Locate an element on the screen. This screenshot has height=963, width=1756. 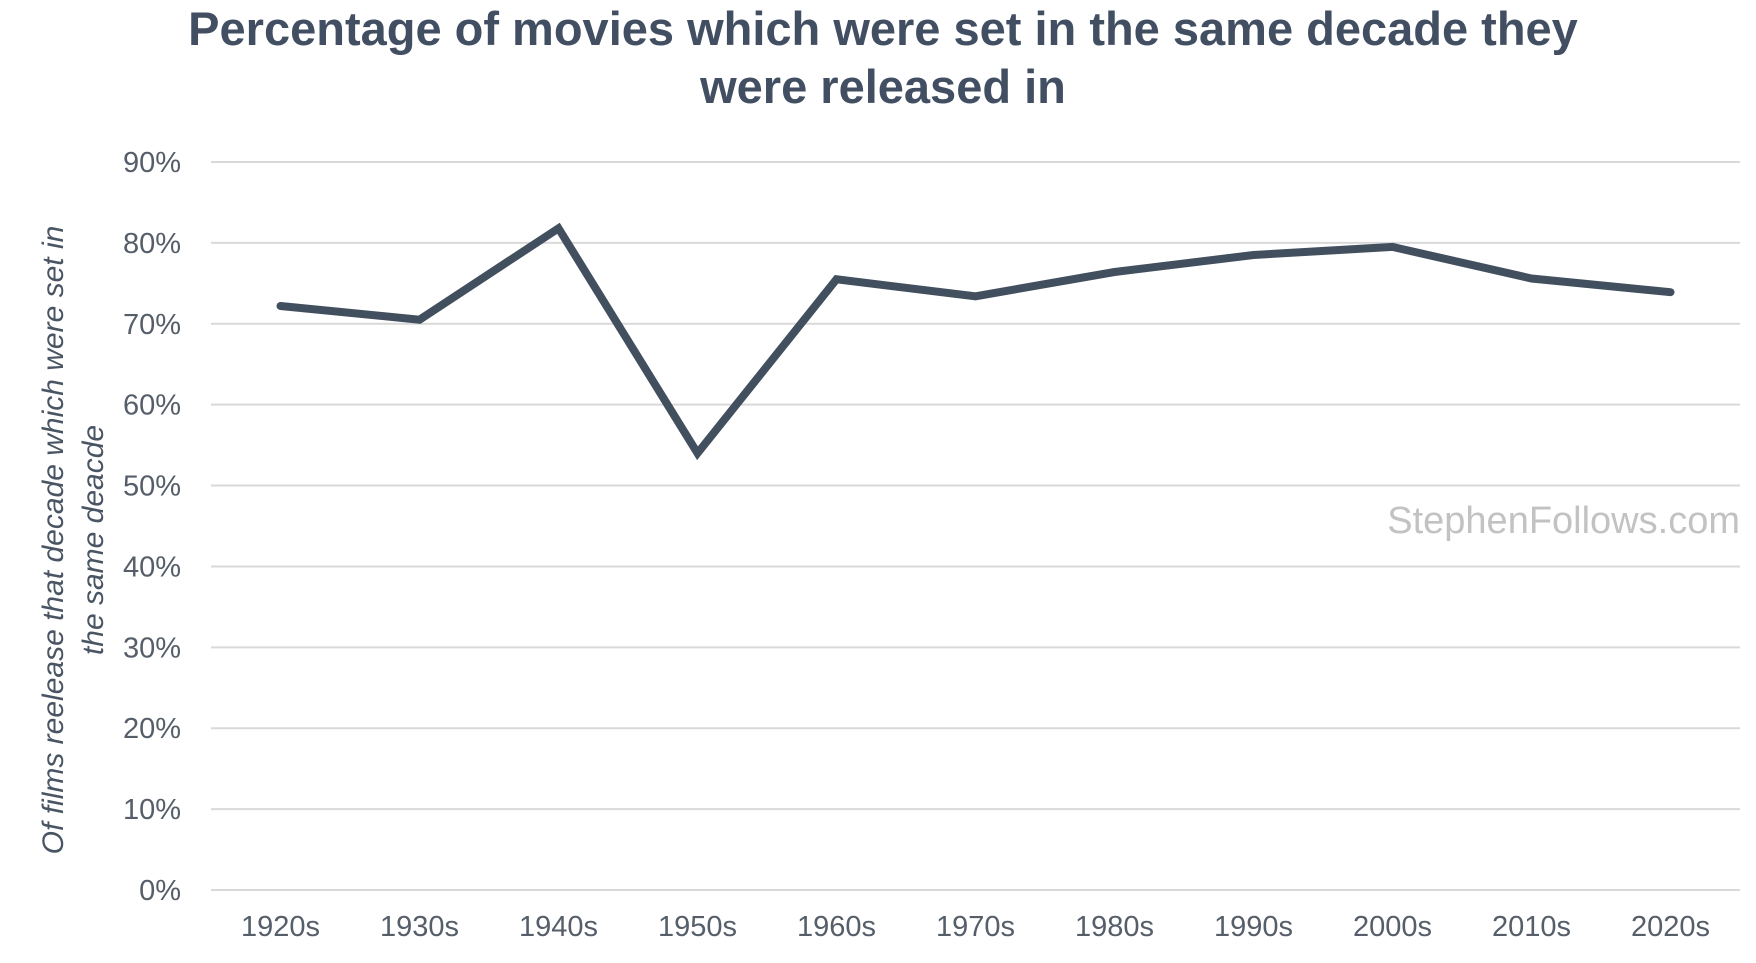
x-tick-label: 1940s is located at coordinates (558, 927).